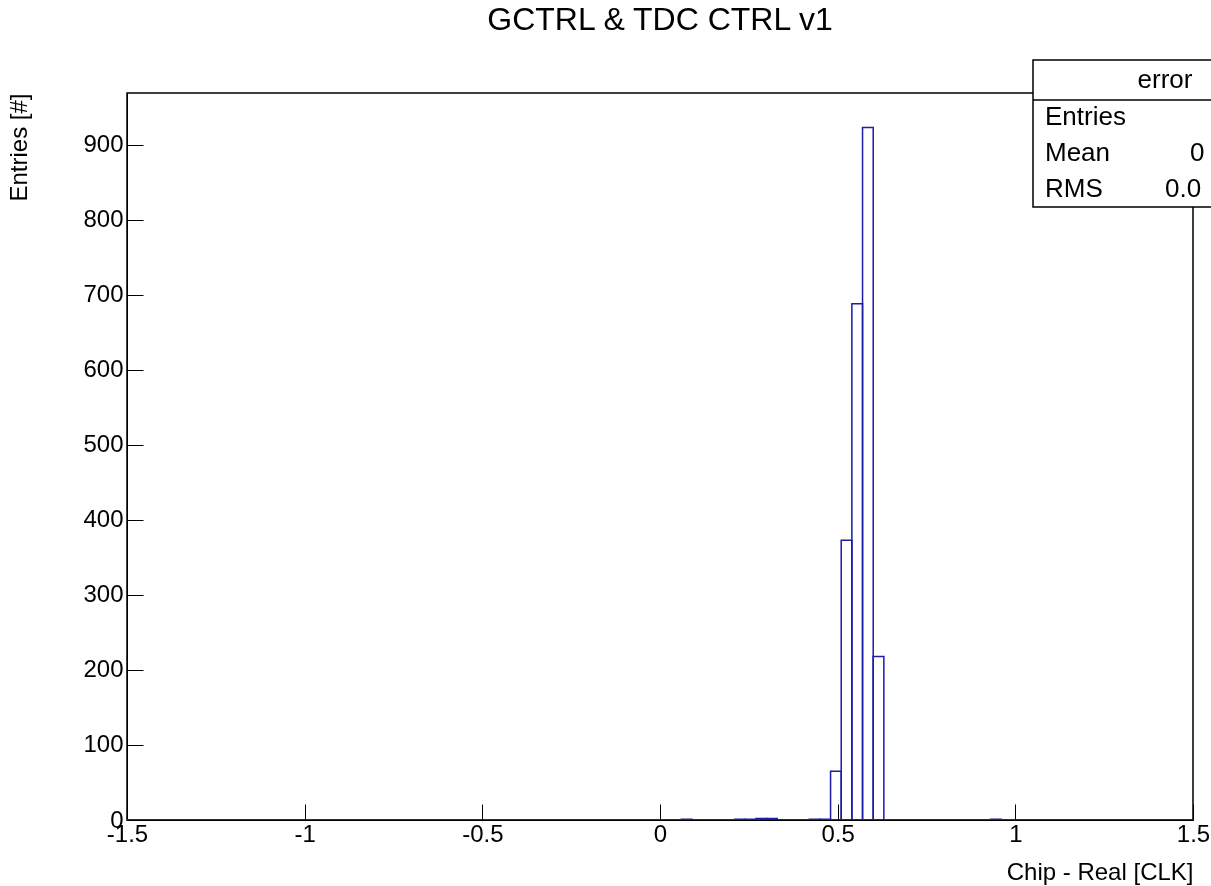  What do you see at coordinates (1193, 833) in the screenshot?
I see `x-tick-label: 1.5` at bounding box center [1193, 833].